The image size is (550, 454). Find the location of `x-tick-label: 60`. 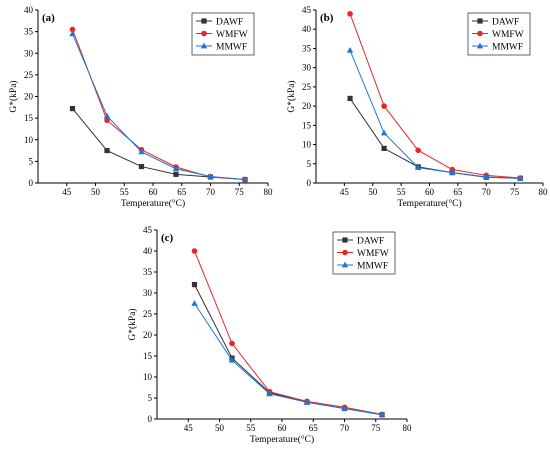

x-tick-label: 60 is located at coordinates (430, 192).